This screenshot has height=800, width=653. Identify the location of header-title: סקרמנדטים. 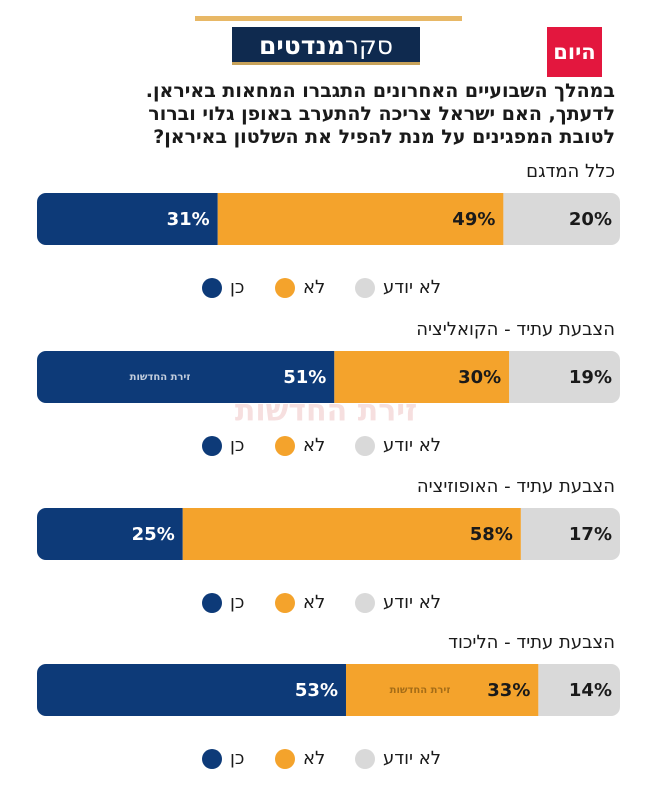
(326, 46).